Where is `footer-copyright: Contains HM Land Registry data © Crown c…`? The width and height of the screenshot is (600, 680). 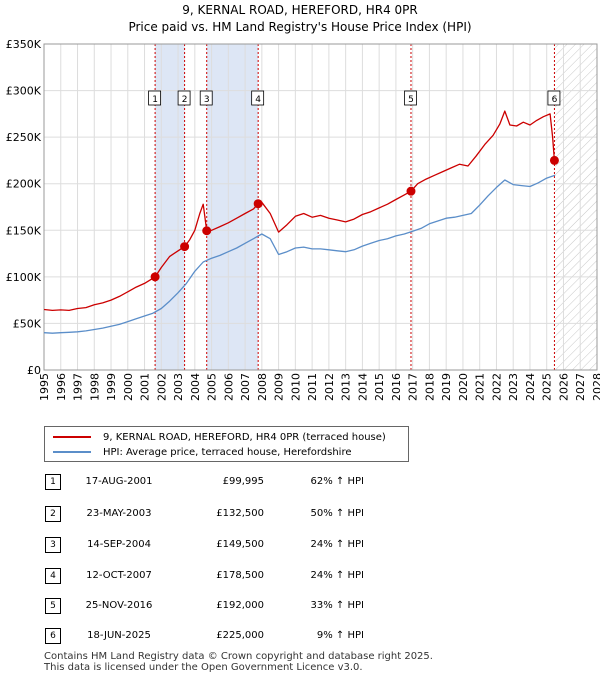 footer-copyright: Contains HM Land Registry data © Crown c… is located at coordinates (238, 656).